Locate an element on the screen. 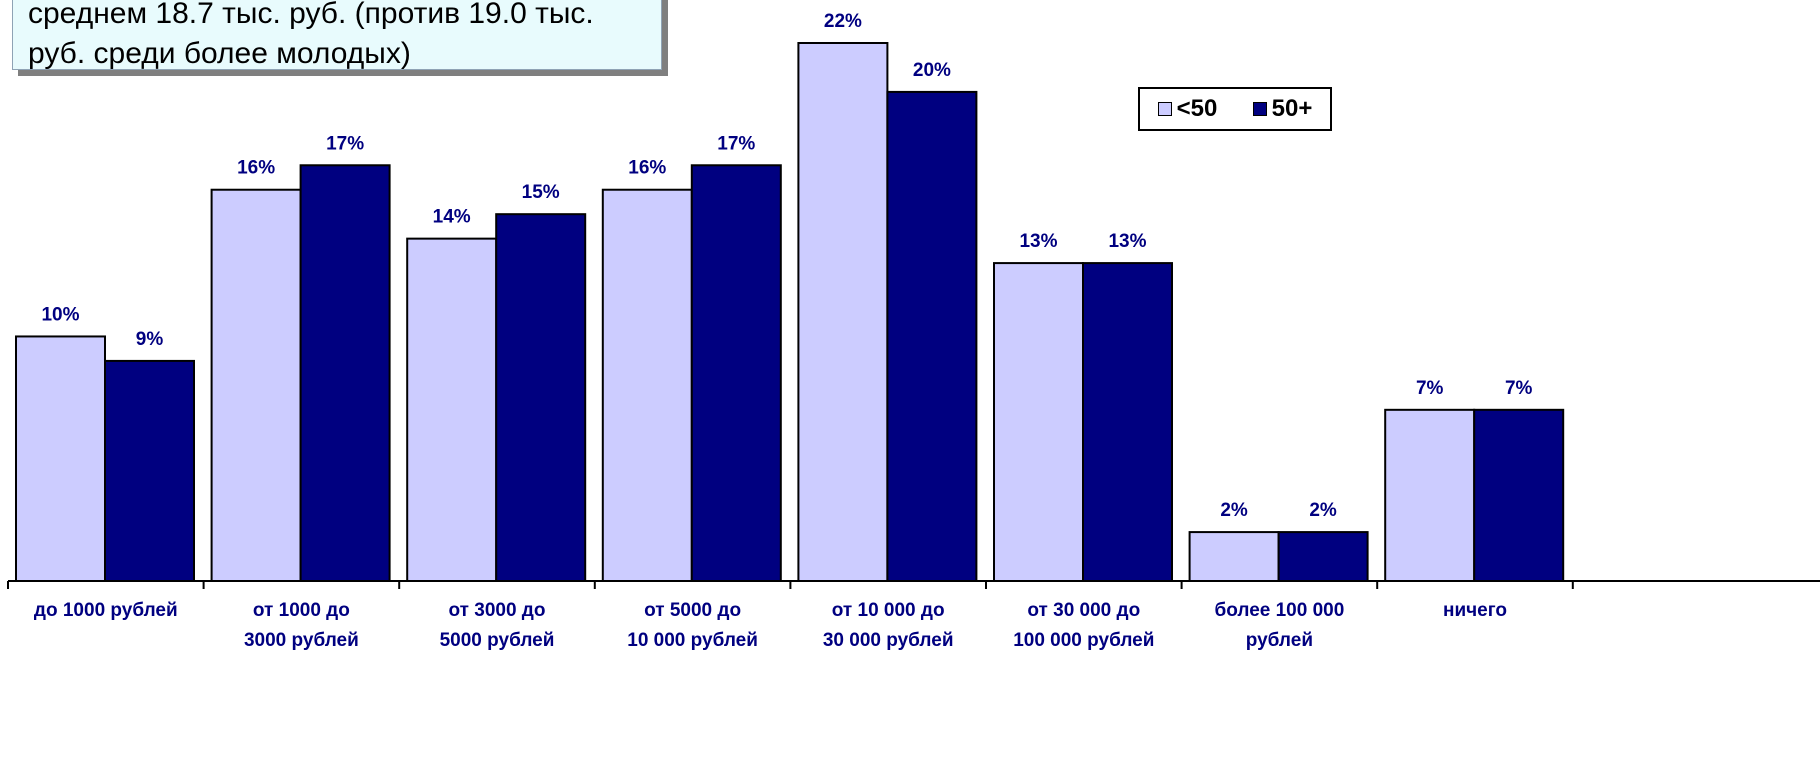 This screenshot has width=1820, height=757. x-tick-label-5: от 30 000 до 100 000 рублей is located at coordinates (1084, 625).